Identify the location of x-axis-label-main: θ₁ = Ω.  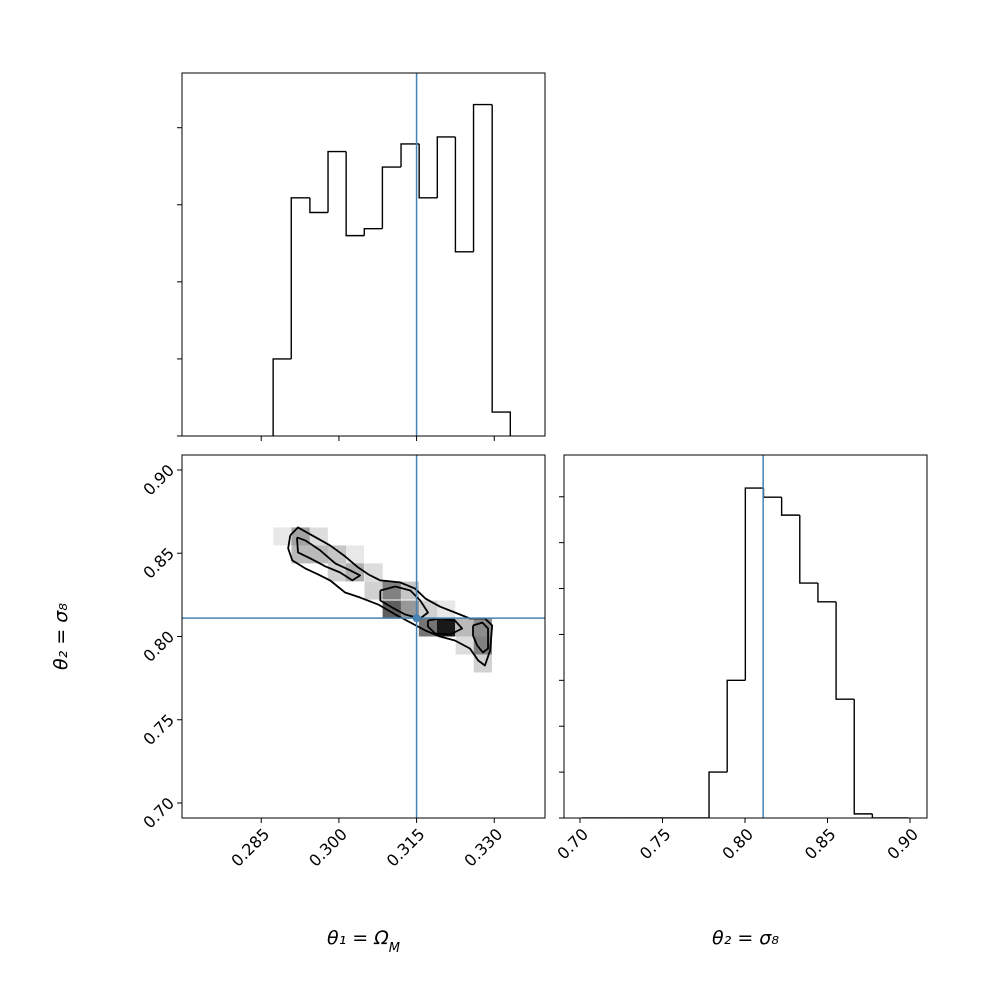
(358, 938).